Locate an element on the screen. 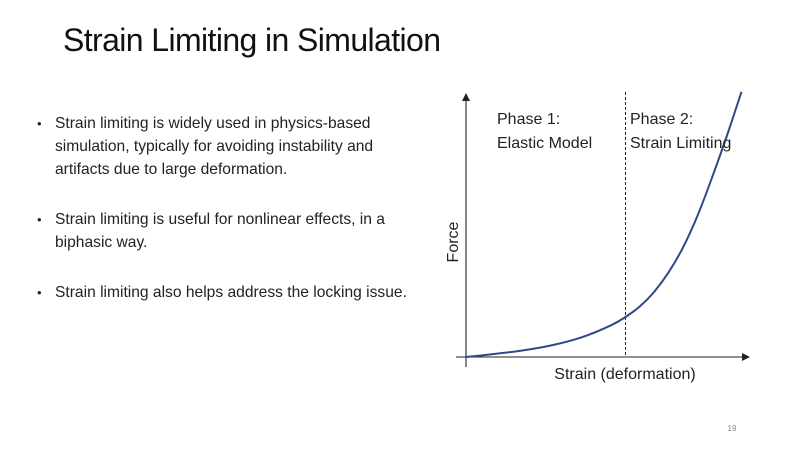 The width and height of the screenshot is (800, 450). phase1-annotation-line2: Elastic Model is located at coordinates (544, 143).